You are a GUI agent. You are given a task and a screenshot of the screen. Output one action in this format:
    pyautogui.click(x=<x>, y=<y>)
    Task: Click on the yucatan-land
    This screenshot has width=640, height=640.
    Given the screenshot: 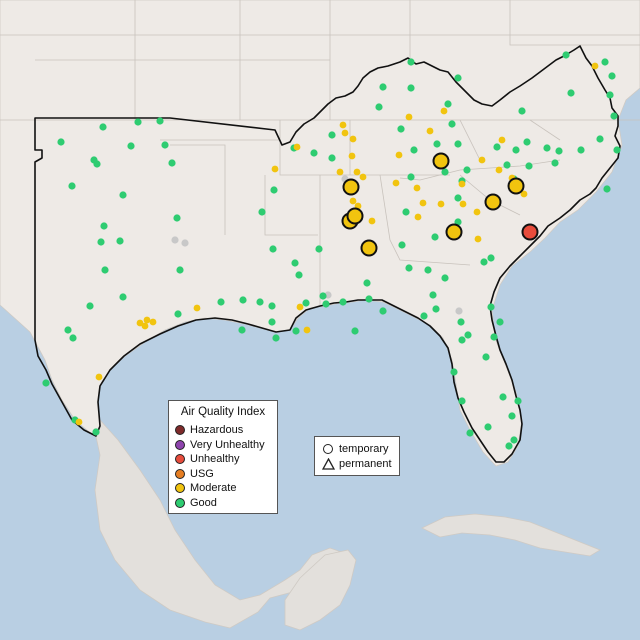 What is the action you would take?
    pyautogui.click(x=320, y=590)
    